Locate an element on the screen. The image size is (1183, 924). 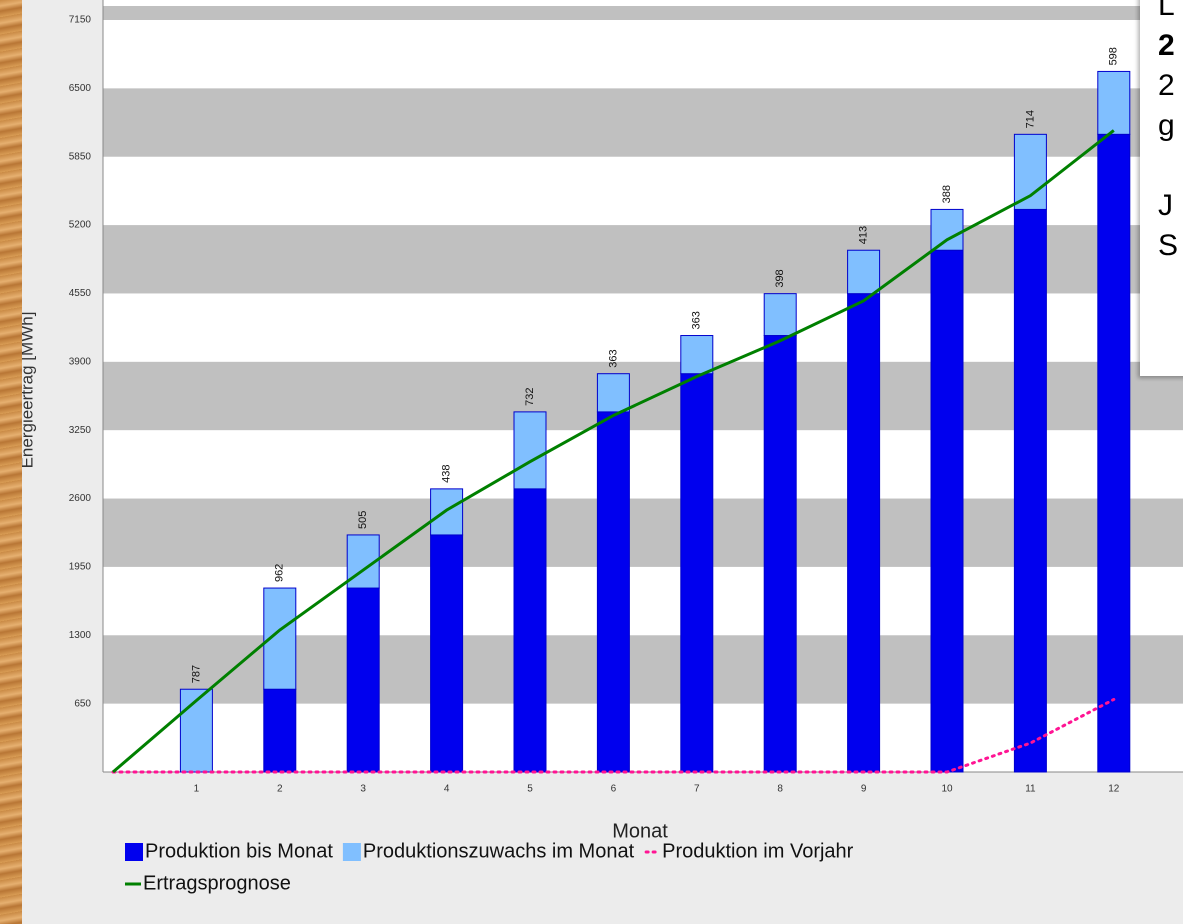
value-label: 598 is located at coordinates (1114, 56).